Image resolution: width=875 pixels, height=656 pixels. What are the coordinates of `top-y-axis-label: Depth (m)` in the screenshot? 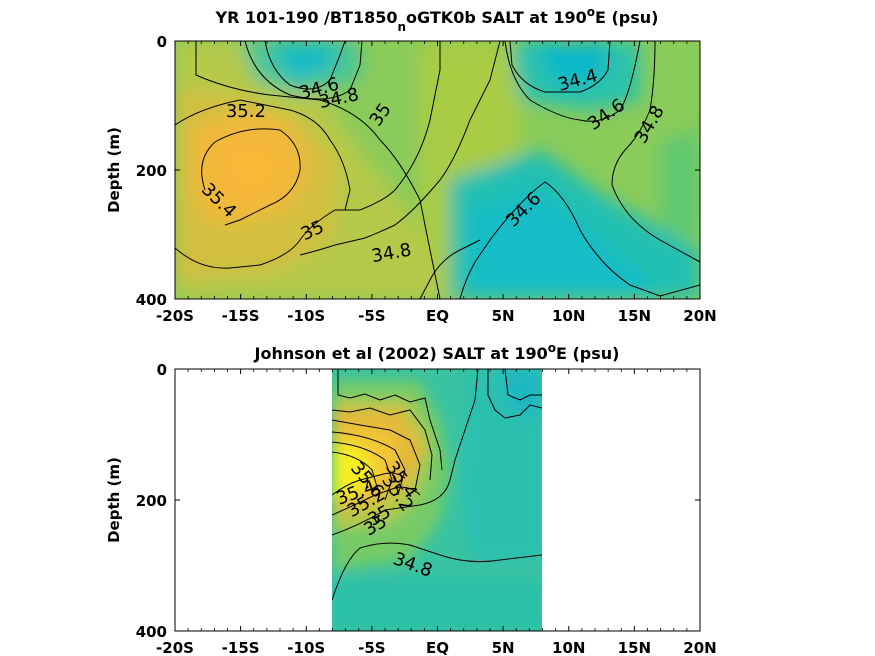 It's located at (114, 170).